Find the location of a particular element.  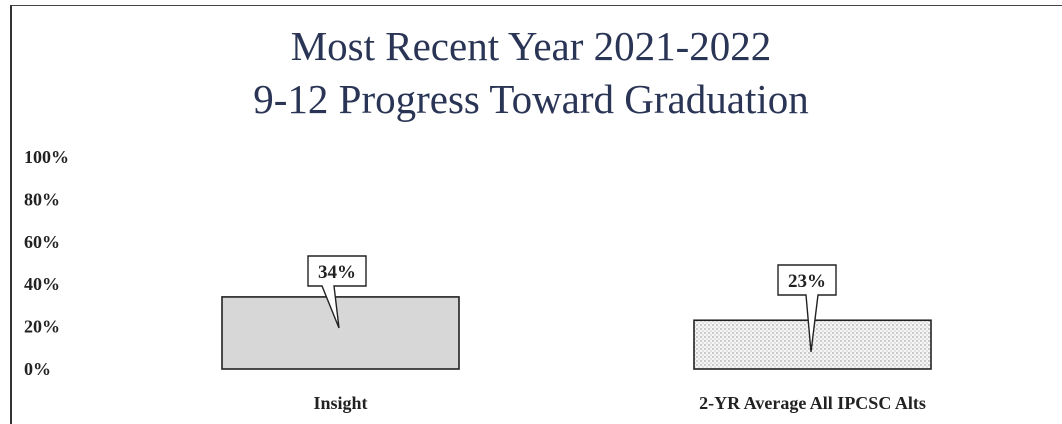

chart-title: Most Recent Year 2021-2022 is located at coordinates (531, 46).